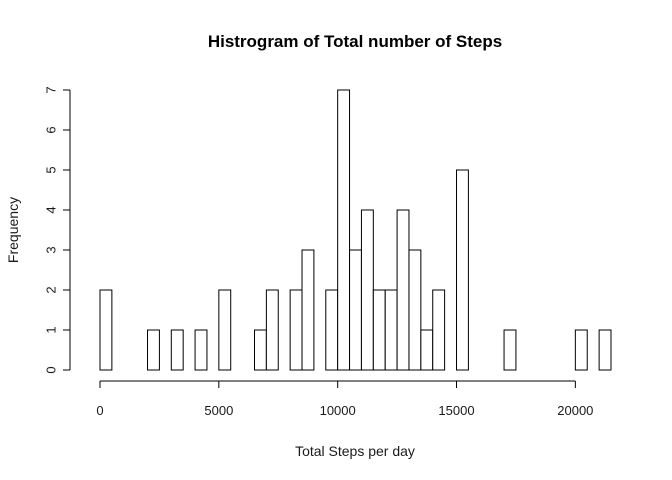 Image resolution: width=672 pixels, height=480 pixels. I want to click on x-tick-label: 0, so click(99, 410).